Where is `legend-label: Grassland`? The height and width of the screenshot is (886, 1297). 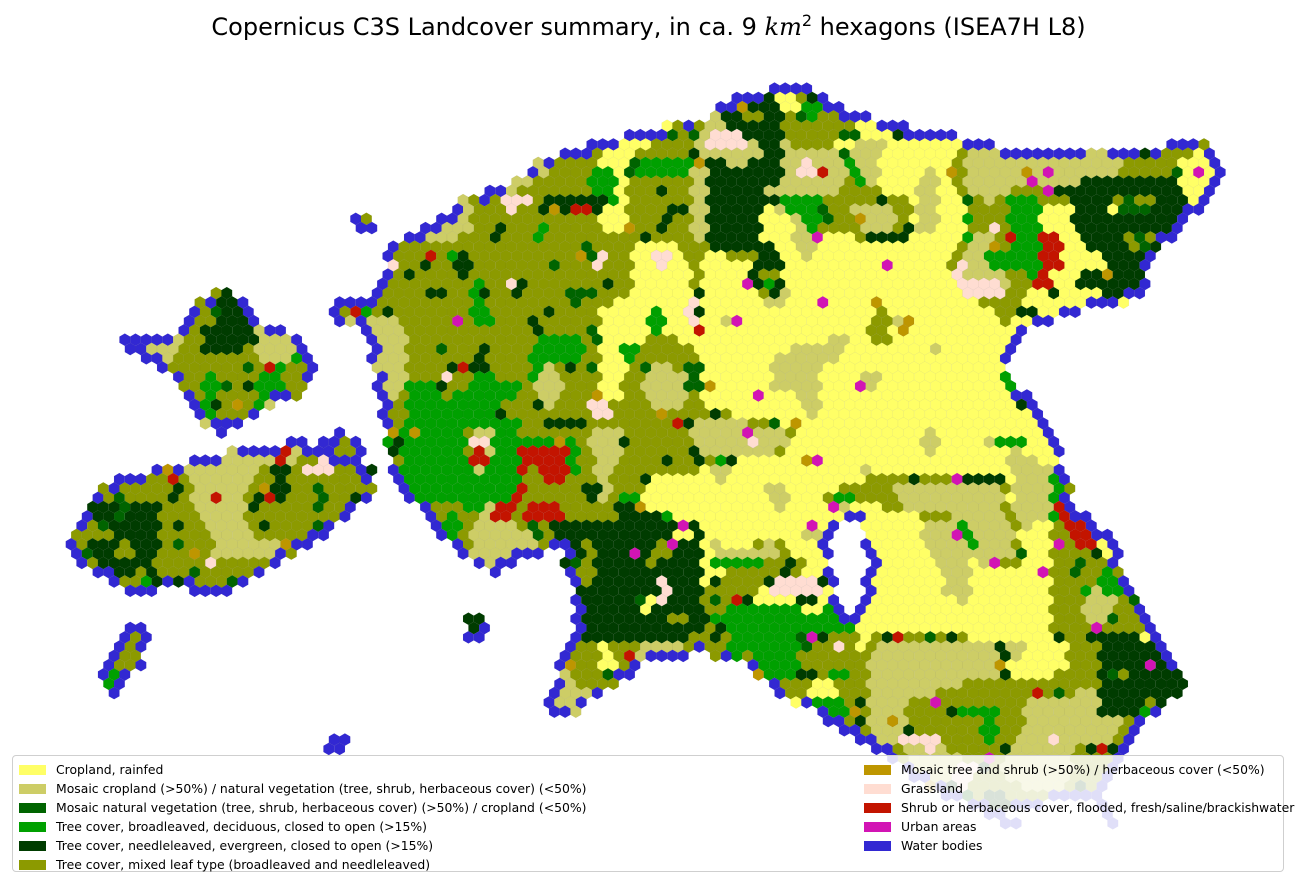 legend-label: Grassland is located at coordinates (932, 788).